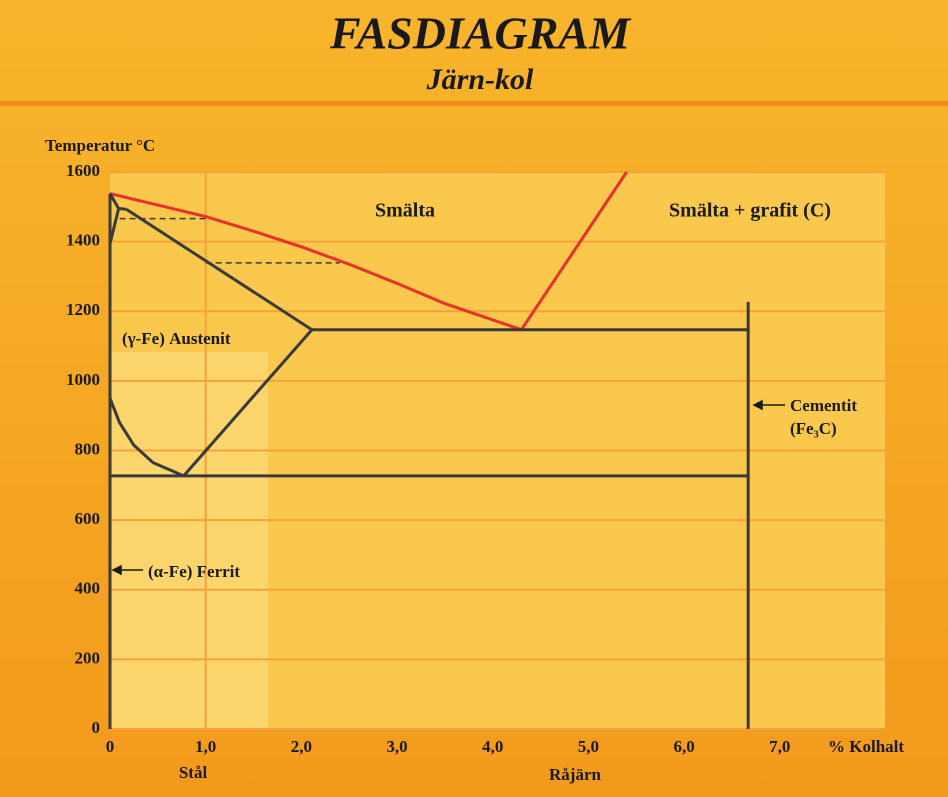 The image size is (948, 797). What do you see at coordinates (100, 145) in the screenshot?
I see `y-axis-label: Temperatur °C` at bounding box center [100, 145].